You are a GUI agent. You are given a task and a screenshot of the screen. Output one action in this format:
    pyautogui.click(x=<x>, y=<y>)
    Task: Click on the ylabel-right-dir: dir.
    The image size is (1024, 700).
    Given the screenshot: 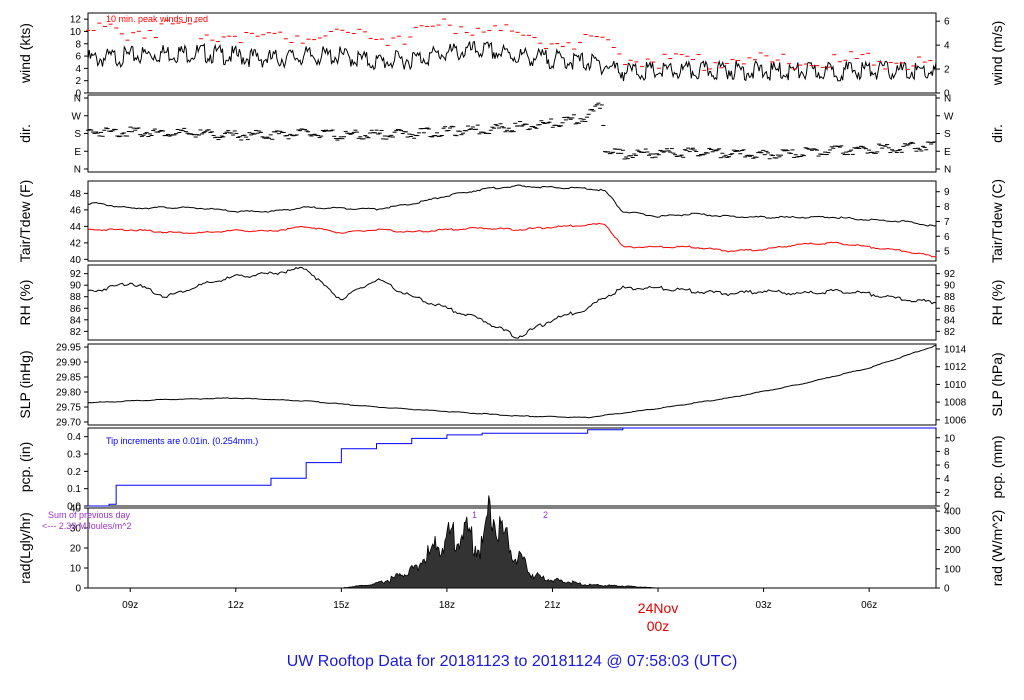 What is the action you would take?
    pyautogui.click(x=997, y=133)
    